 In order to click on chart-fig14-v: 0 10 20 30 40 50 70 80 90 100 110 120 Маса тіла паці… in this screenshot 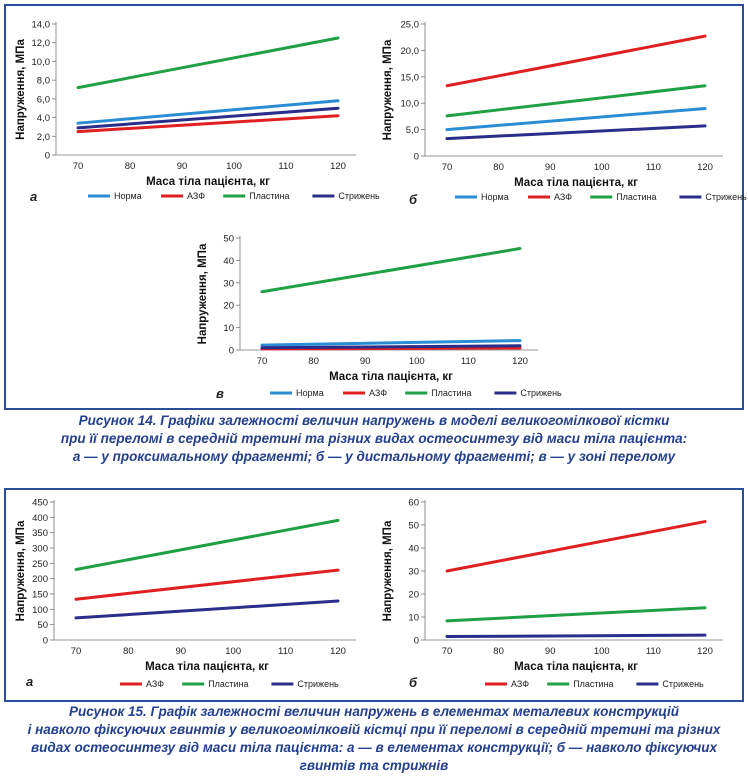, I will do `click(379, 318)`.